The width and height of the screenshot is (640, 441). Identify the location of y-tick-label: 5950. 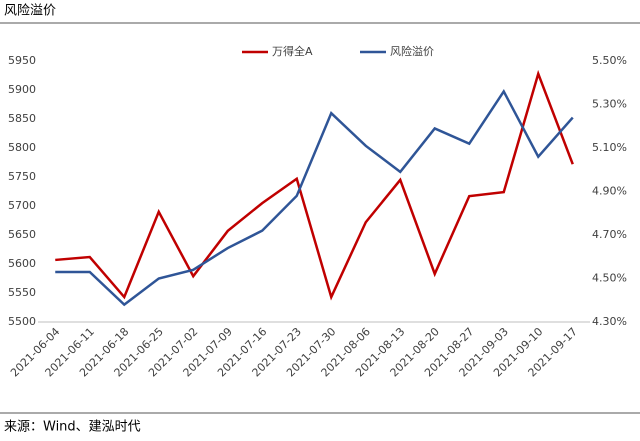
(22, 60).